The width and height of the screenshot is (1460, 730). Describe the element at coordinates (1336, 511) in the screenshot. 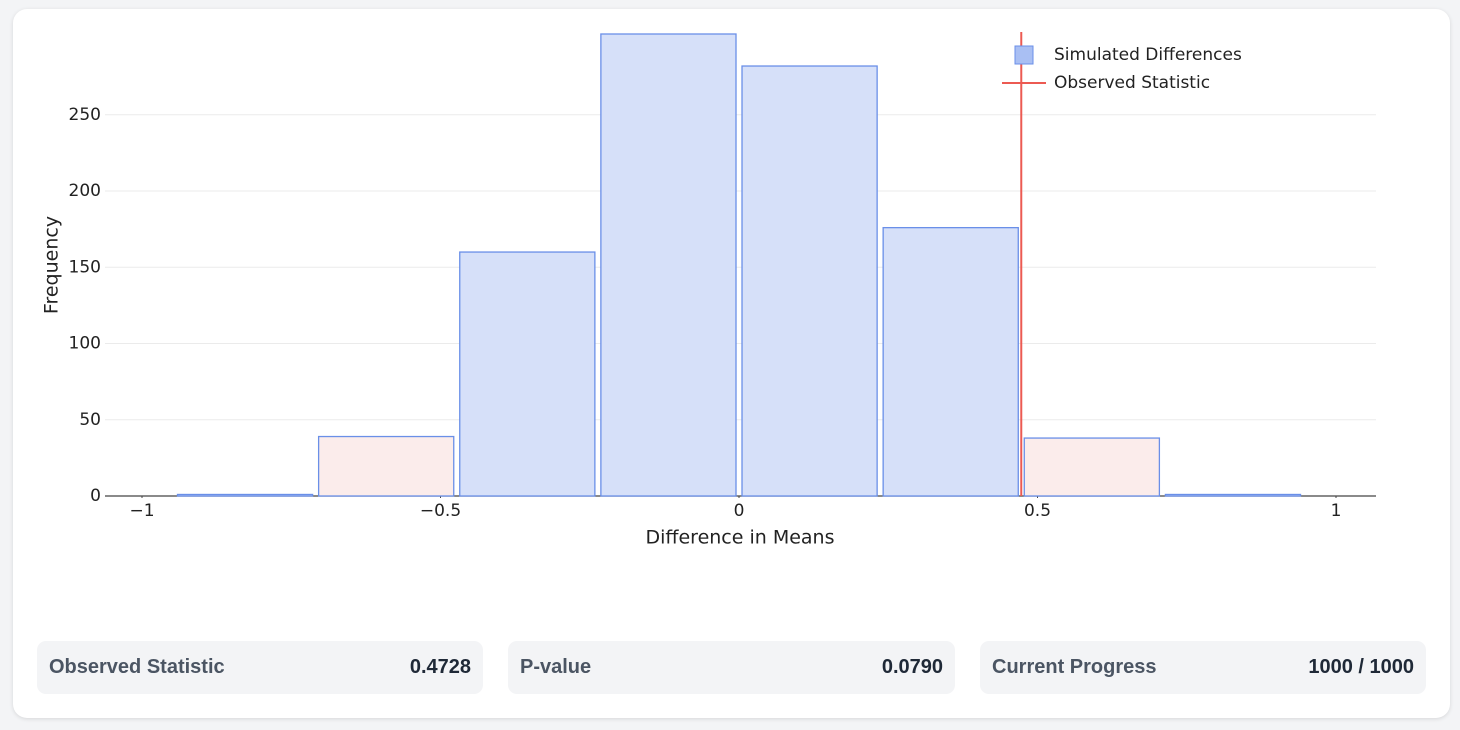

I see `x-tick-label: 1` at that location.